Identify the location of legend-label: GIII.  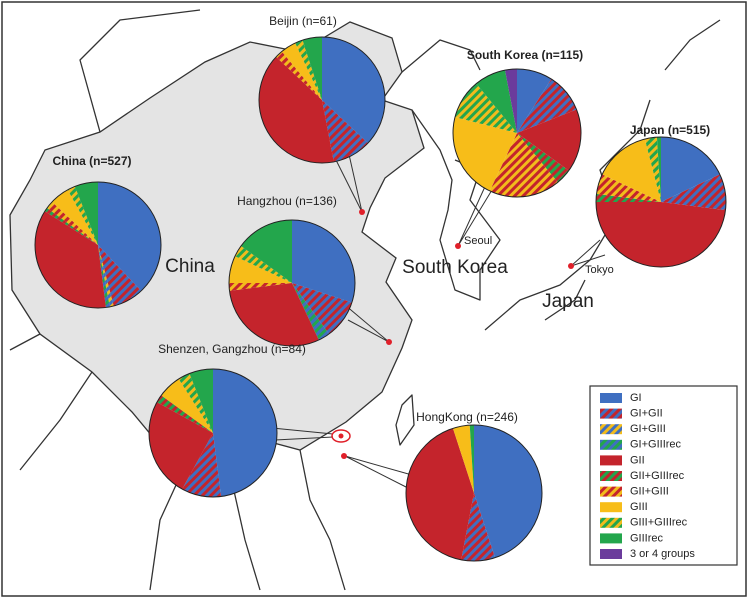
(639, 507).